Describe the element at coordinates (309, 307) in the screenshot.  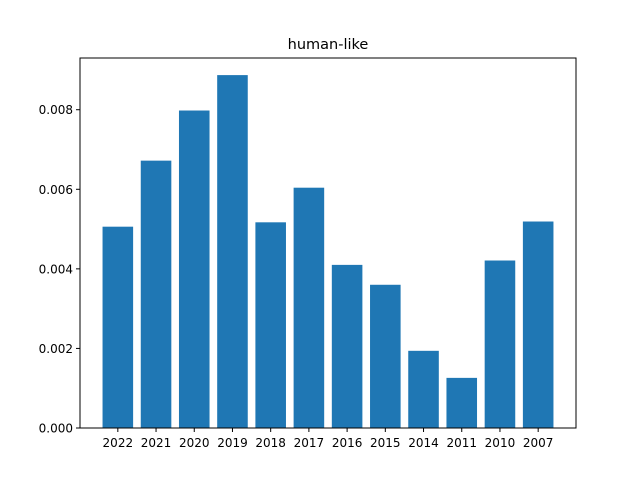
I see `bar-2017` at that location.